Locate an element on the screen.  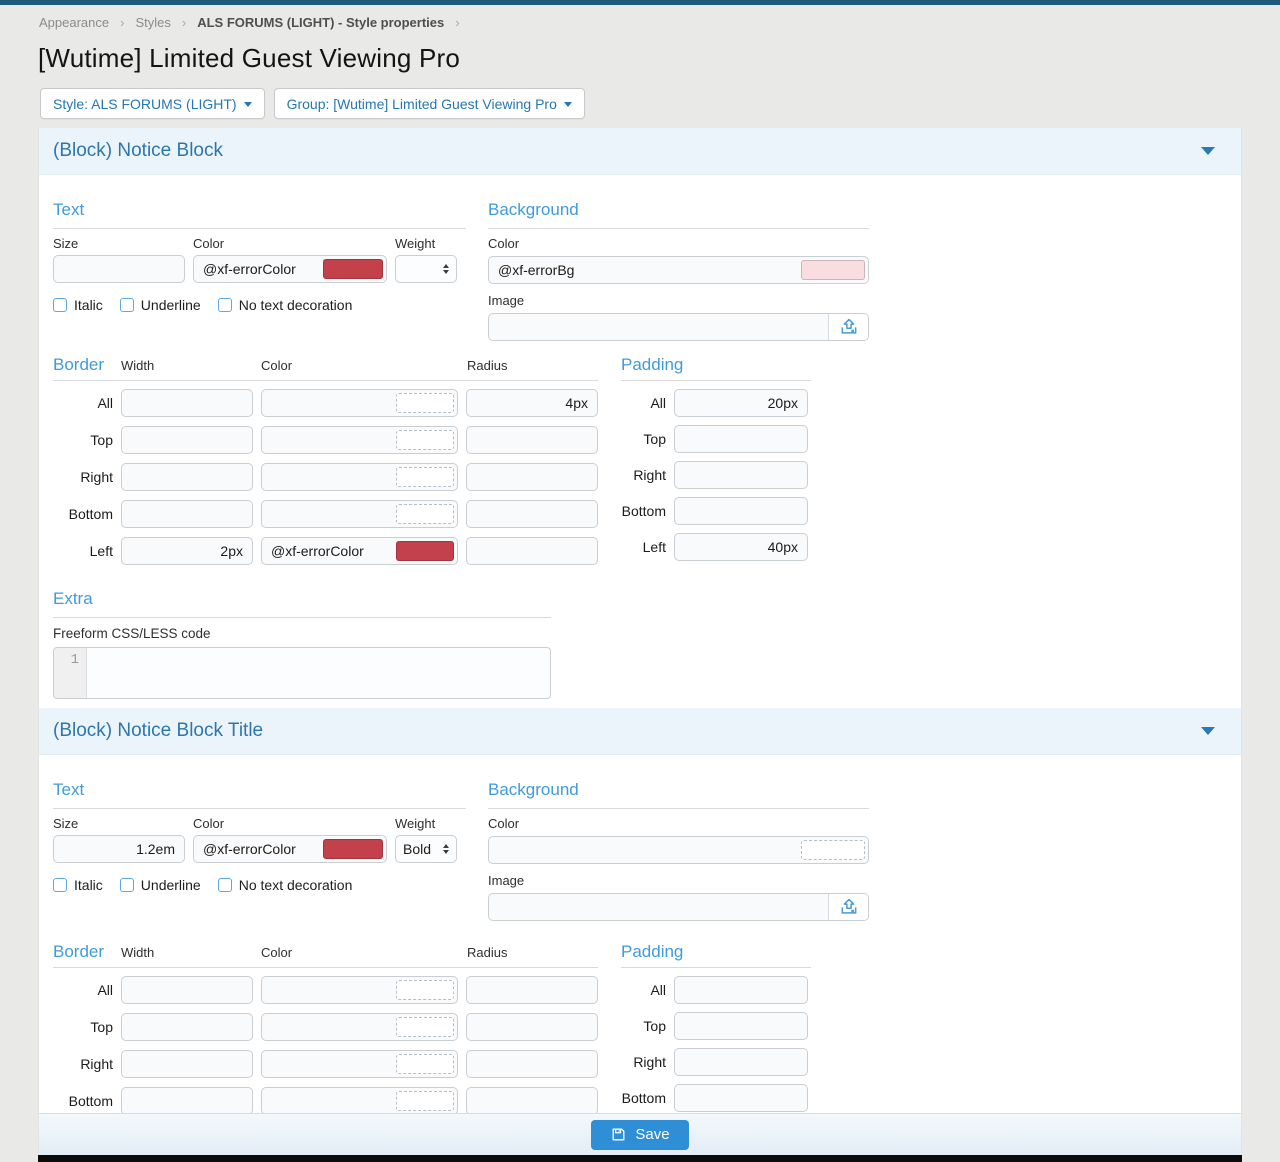
style-selector-button: Style: ALS FORUMS (LIGHT) is located at coordinates (152, 103).